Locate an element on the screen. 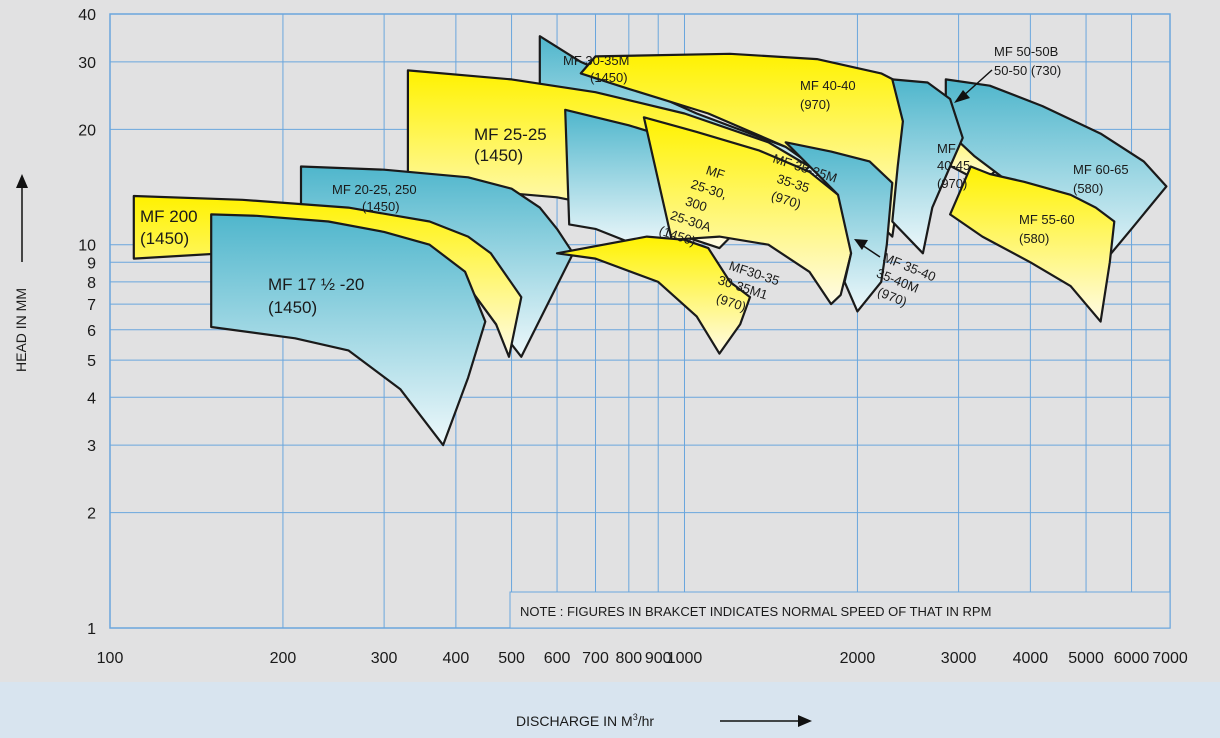  label-mf-40-40: MF 40-40 is located at coordinates (828, 85).